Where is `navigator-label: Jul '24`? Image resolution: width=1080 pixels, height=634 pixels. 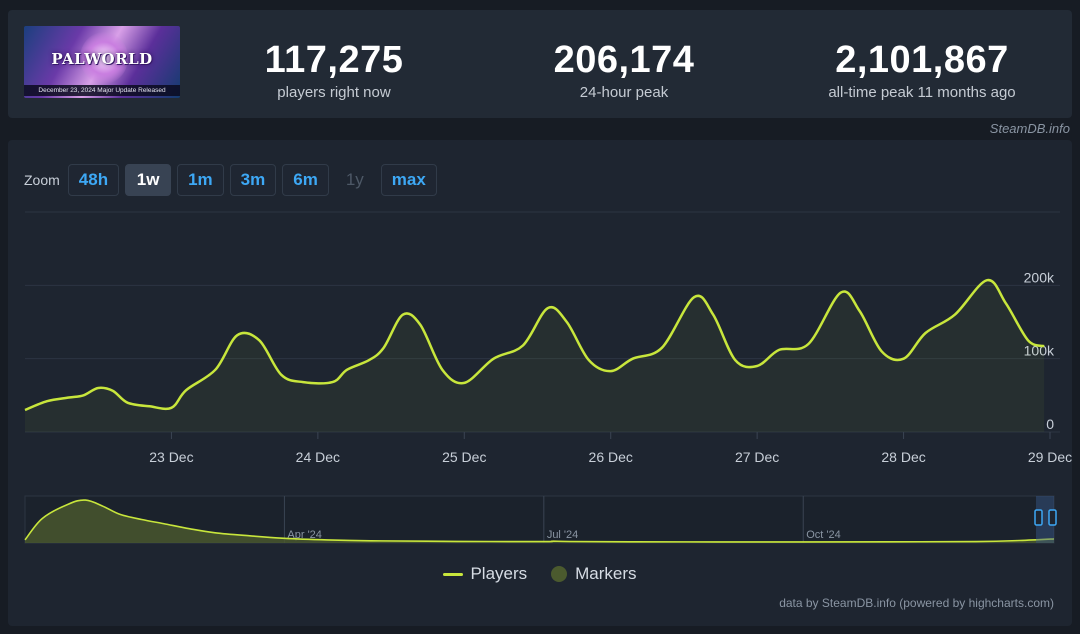 navigator-label: Jul '24 is located at coordinates (562, 535).